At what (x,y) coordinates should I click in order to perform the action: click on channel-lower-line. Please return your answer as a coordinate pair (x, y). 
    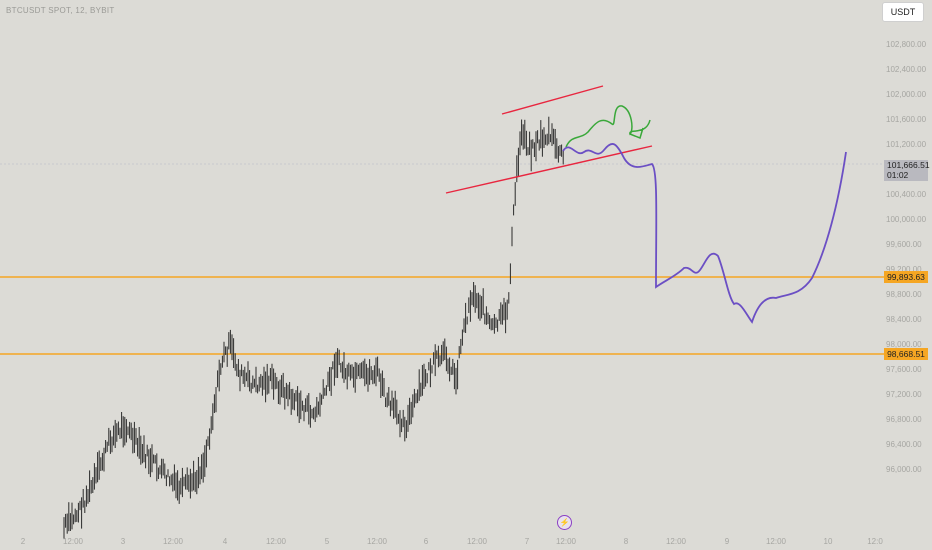
    Looking at the image, I should click on (549, 169).